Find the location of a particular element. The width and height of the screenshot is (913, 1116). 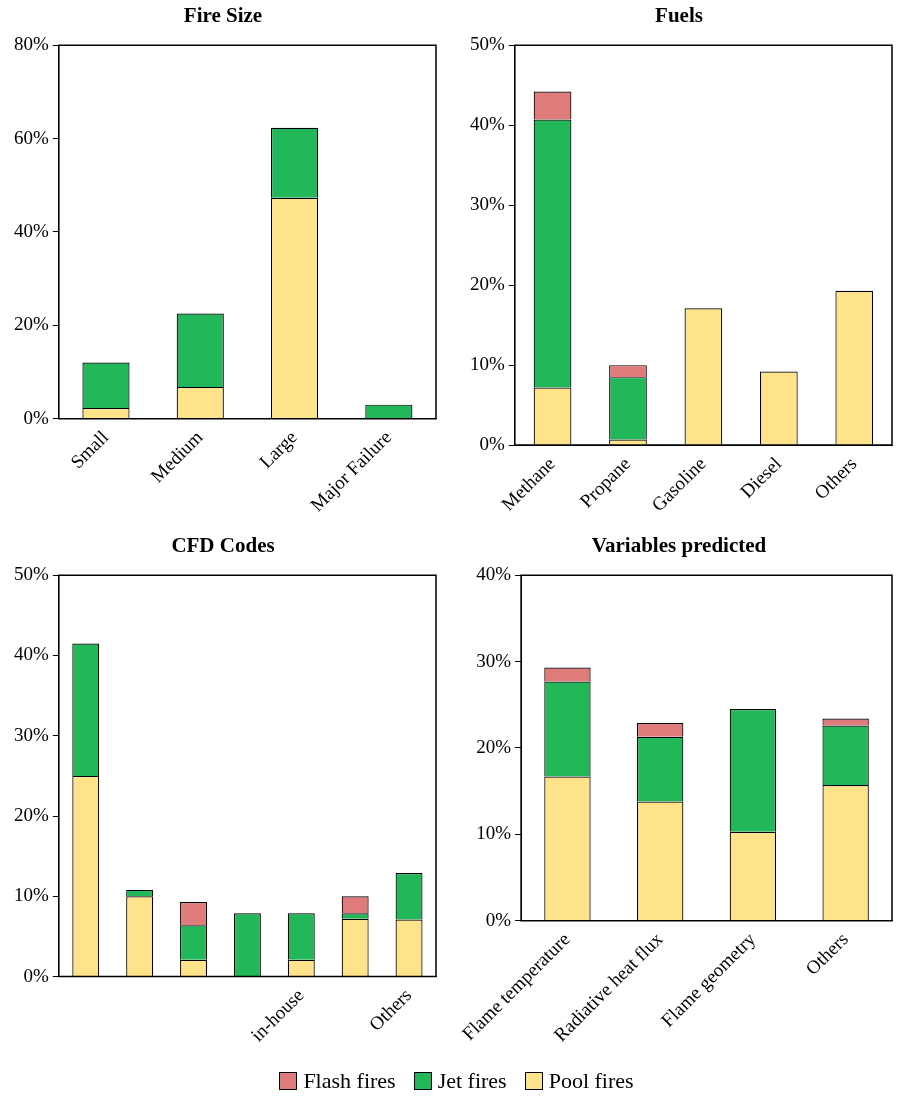

y-tick-label: 60% is located at coordinates (31, 137).